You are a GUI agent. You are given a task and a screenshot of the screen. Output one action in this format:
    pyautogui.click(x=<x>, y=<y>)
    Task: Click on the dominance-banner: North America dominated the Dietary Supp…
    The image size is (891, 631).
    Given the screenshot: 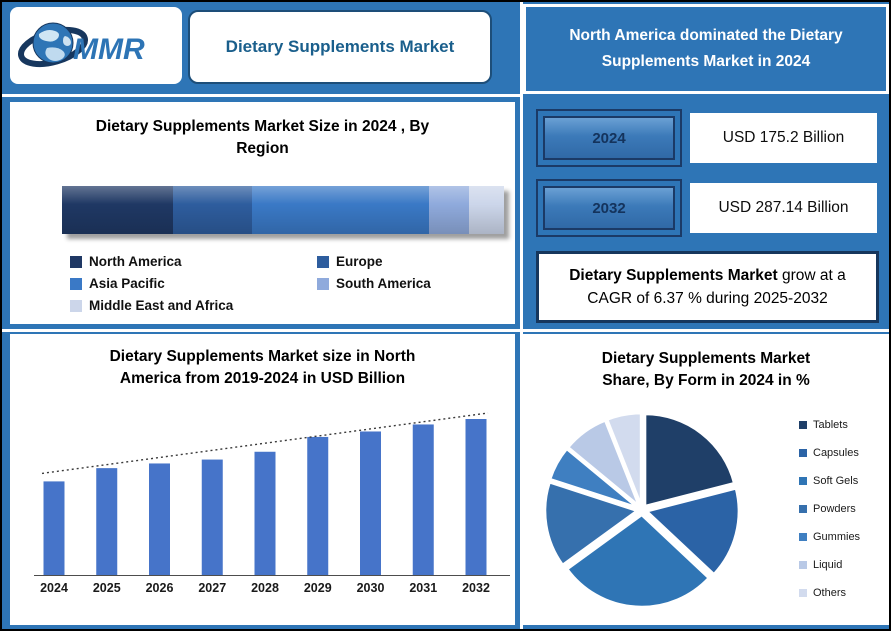 What is the action you would take?
    pyautogui.click(x=706, y=49)
    